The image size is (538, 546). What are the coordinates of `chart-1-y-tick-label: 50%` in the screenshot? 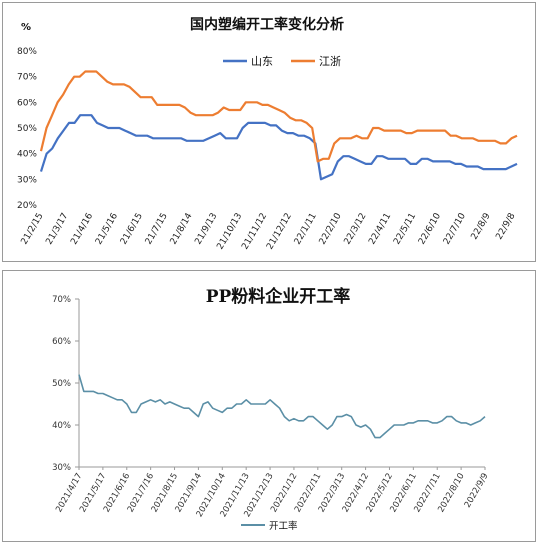 It's located at (27, 129).